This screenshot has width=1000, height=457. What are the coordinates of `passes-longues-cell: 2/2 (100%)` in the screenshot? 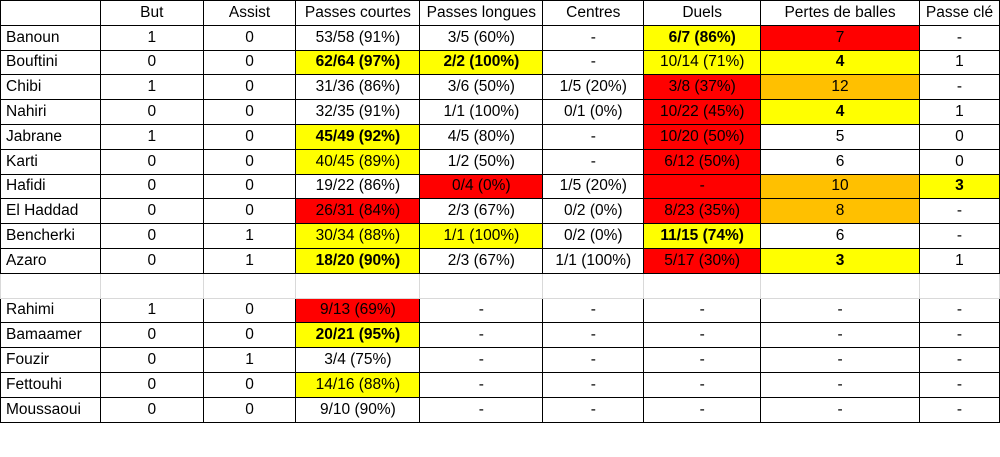 It's located at (481, 62).